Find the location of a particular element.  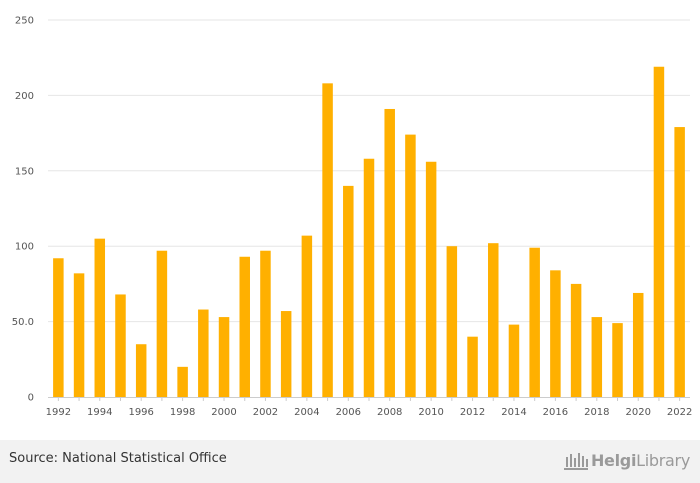

bar-1999 is located at coordinates (203, 353).